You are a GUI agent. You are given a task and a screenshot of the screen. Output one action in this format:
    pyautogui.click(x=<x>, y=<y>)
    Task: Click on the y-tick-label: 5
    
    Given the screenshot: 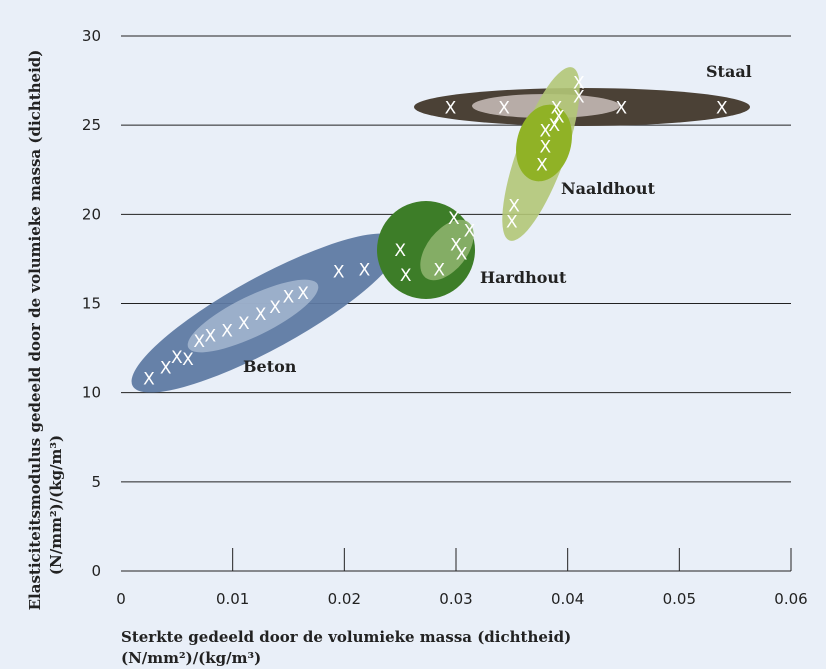 What is the action you would take?
    pyautogui.click(x=96, y=482)
    